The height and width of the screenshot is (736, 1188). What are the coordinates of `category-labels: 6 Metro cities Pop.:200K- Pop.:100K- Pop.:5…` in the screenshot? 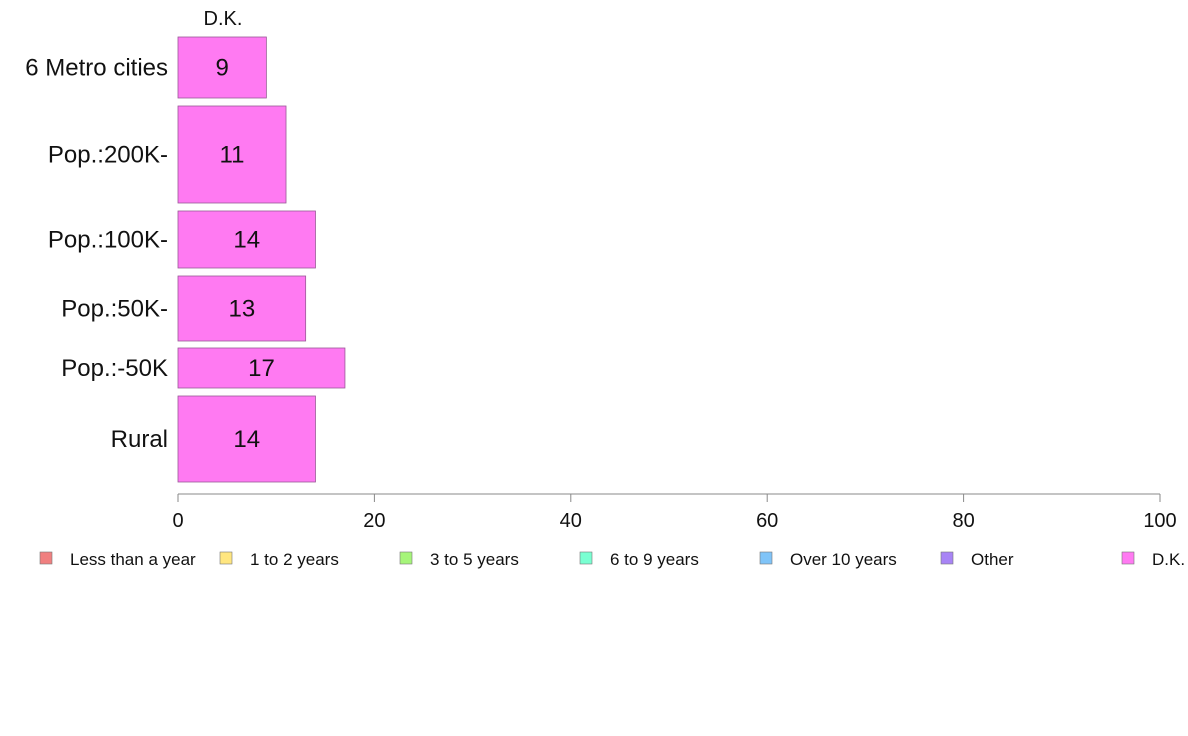 It's located at (96, 254).